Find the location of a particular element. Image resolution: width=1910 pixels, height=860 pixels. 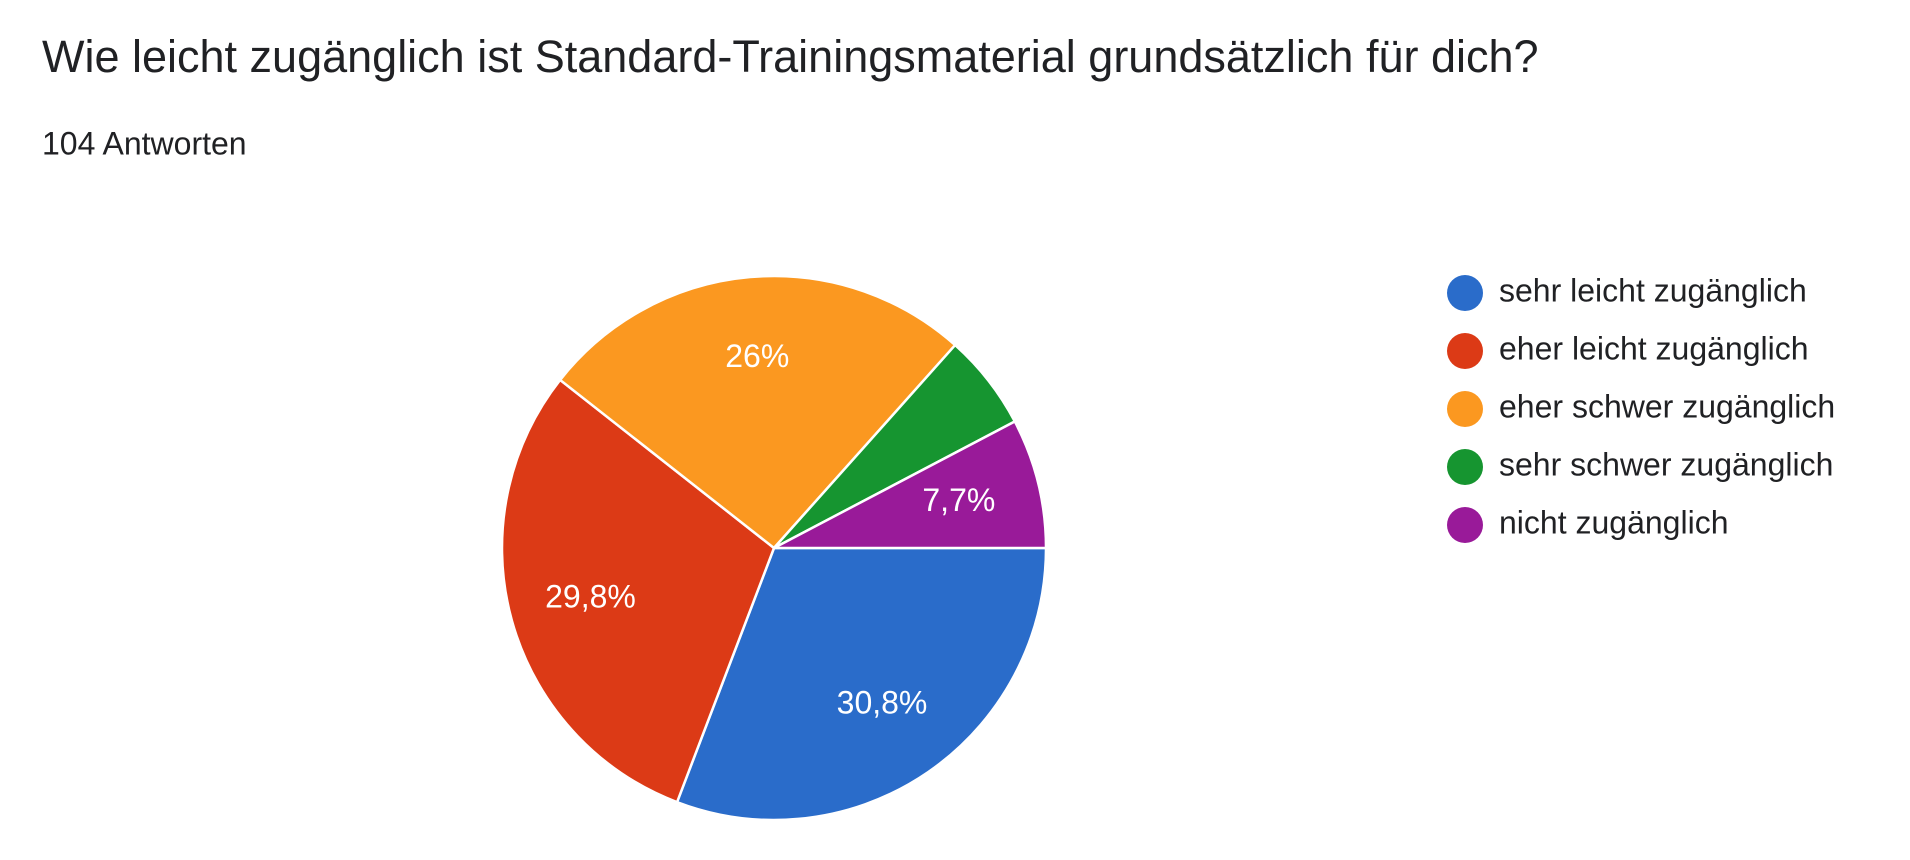

chart-subtitle: 104 Antworten is located at coordinates (144, 143).